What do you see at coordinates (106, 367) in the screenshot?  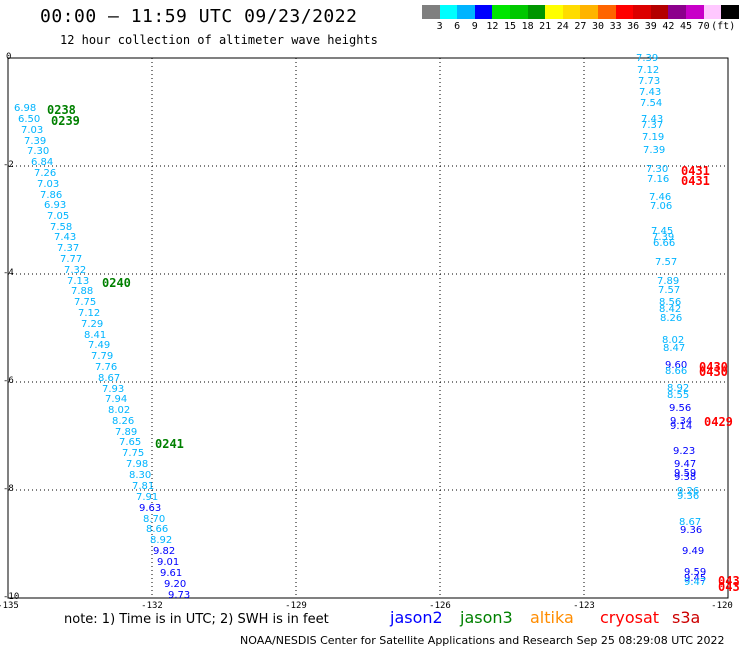 I see `wave-height-label: 7.76` at bounding box center [106, 367].